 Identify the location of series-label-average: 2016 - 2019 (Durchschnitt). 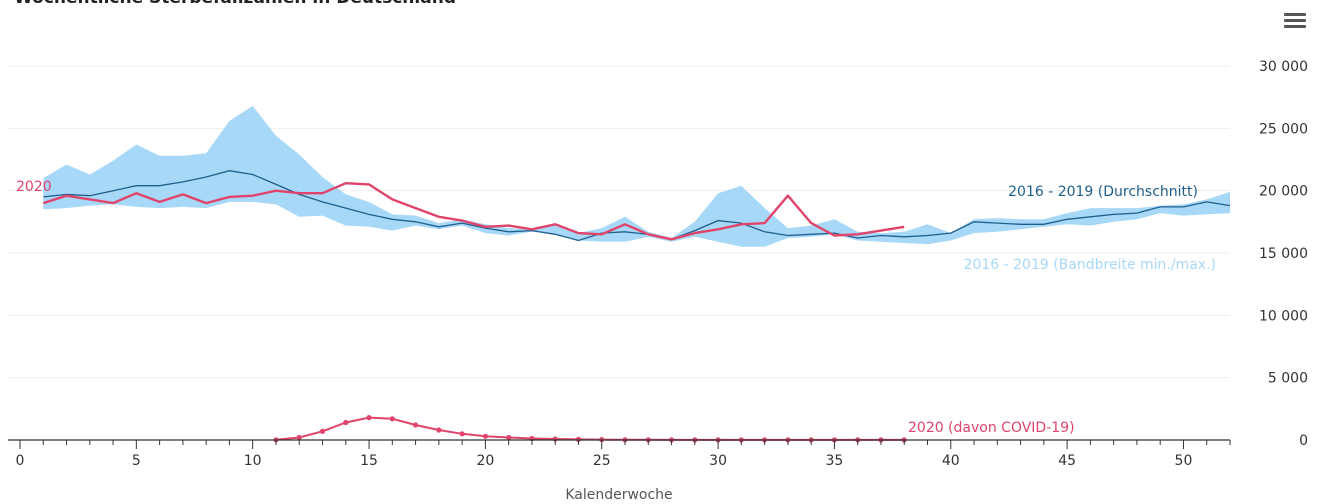
(1103, 192).